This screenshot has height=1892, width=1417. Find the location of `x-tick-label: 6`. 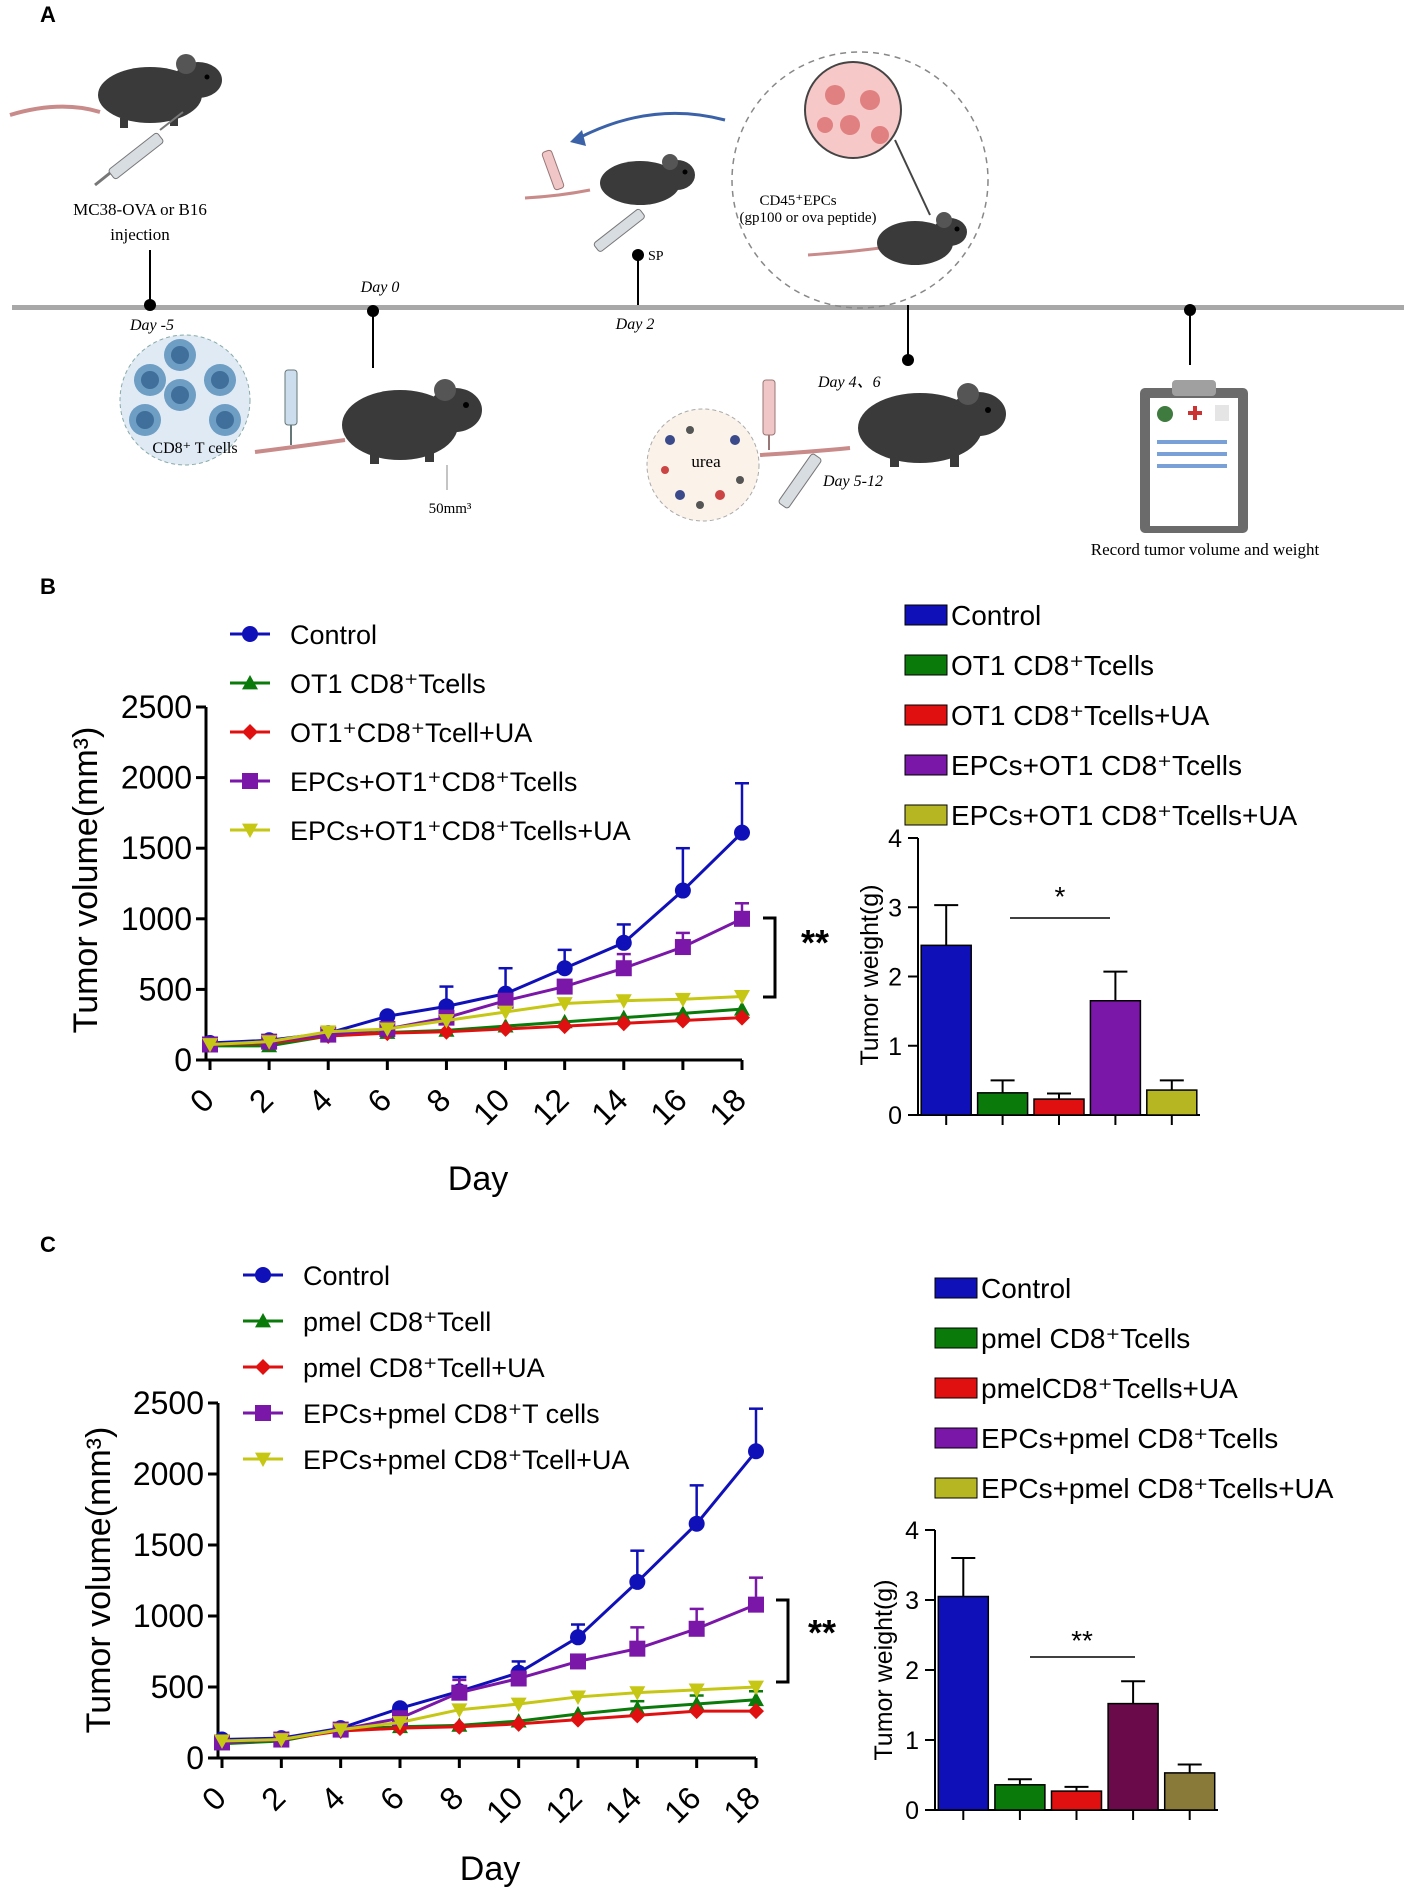

x-tick-label: 6 is located at coordinates (392, 1798).